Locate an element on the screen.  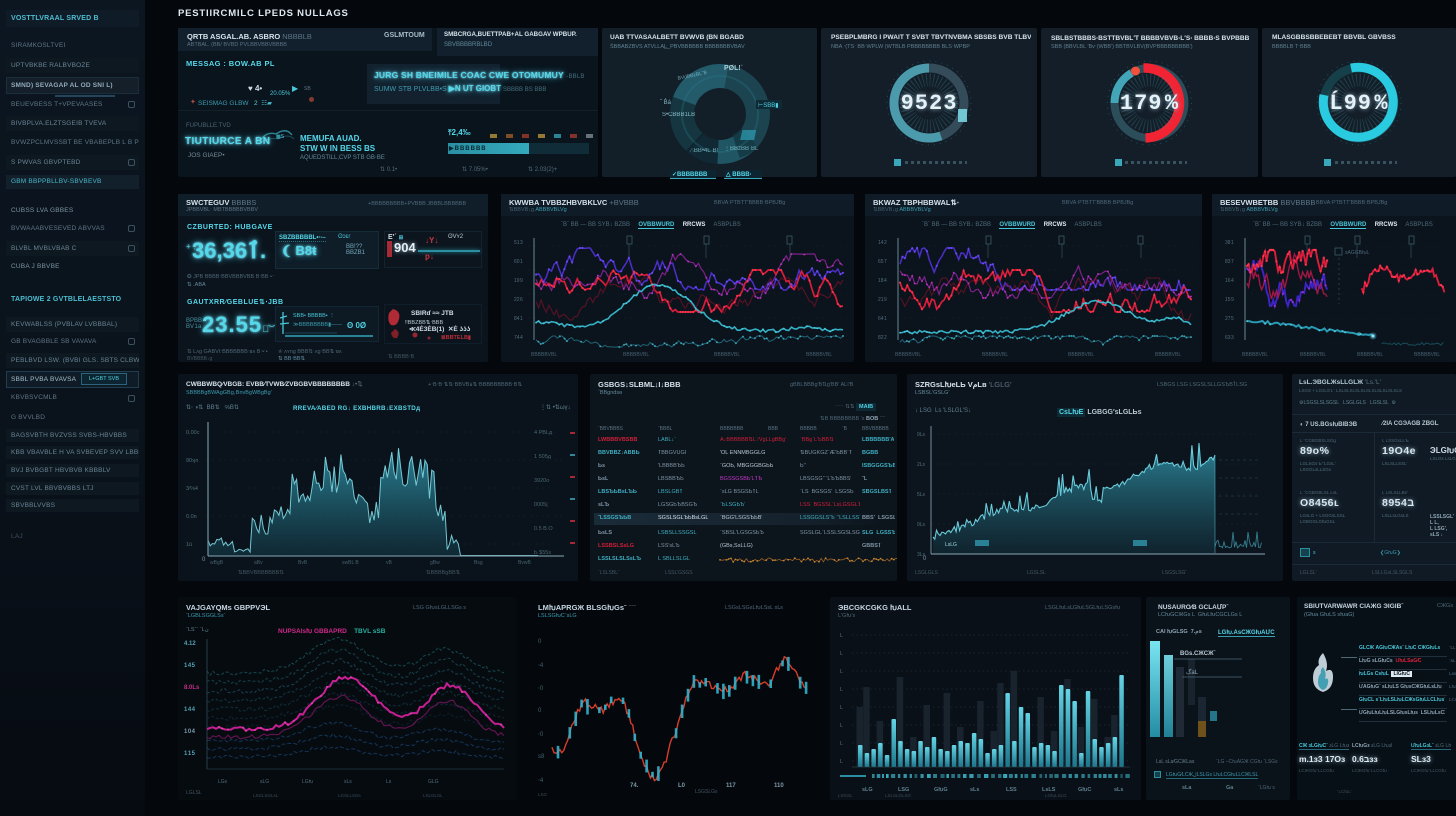
svg-text: 84 1 is located at coordinates (518, 319).